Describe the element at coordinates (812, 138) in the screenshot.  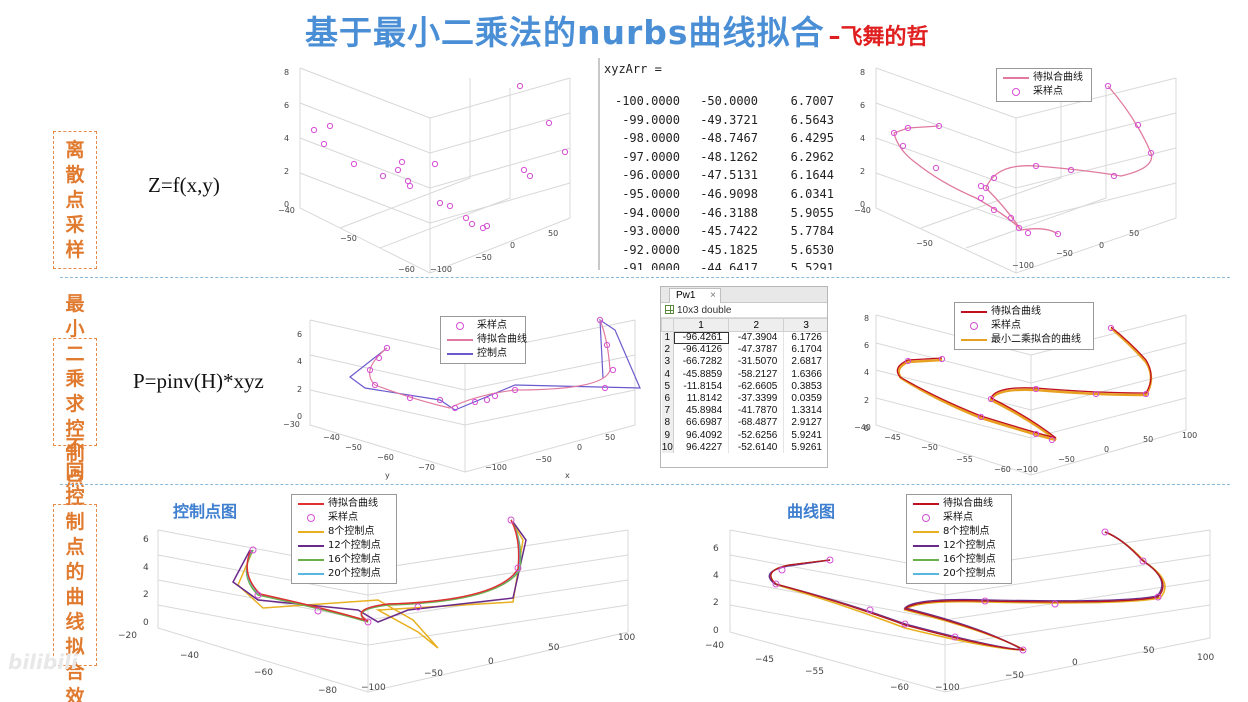
I see `console-cell: 6.4295` at that location.